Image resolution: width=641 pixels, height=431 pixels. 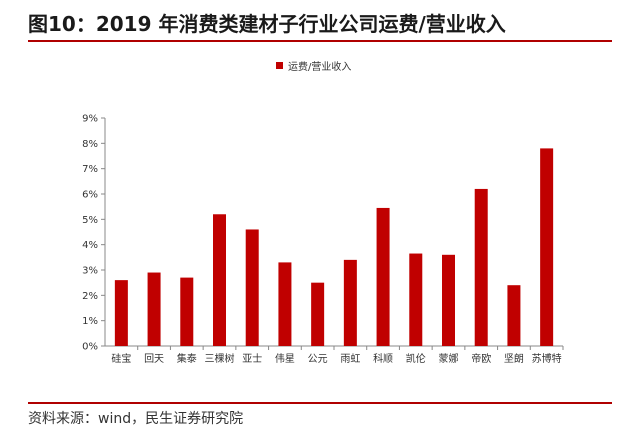 What do you see at coordinates (350, 359) in the screenshot?
I see `x-tick-label: 雨虹` at bounding box center [350, 359].